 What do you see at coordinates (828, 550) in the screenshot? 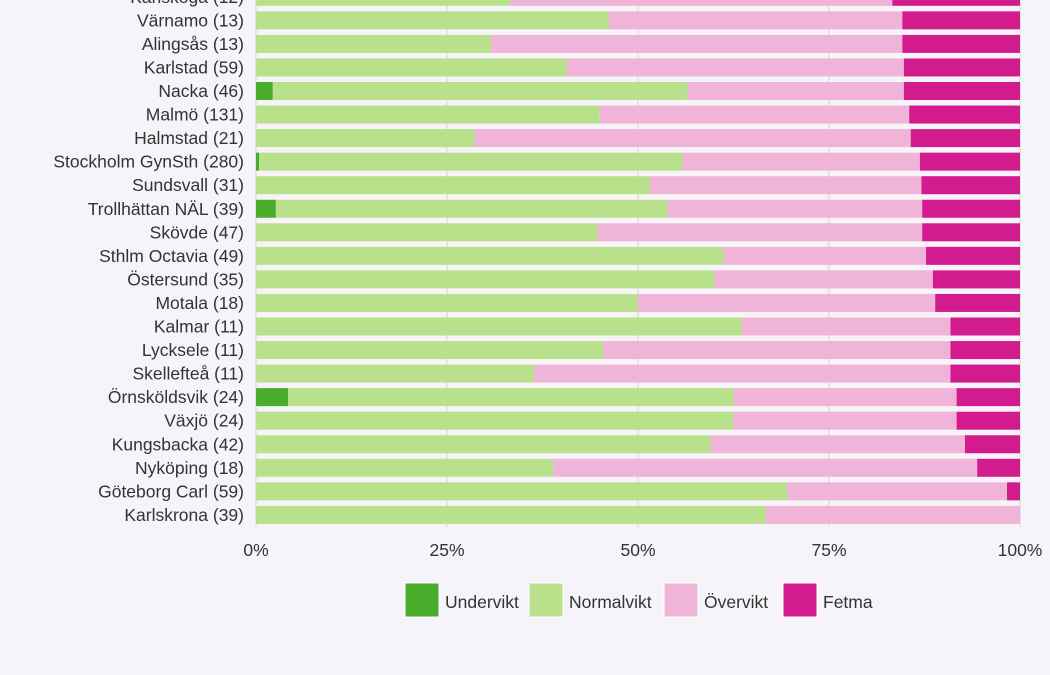
I see `x-tick-label: 75%` at bounding box center [828, 550].